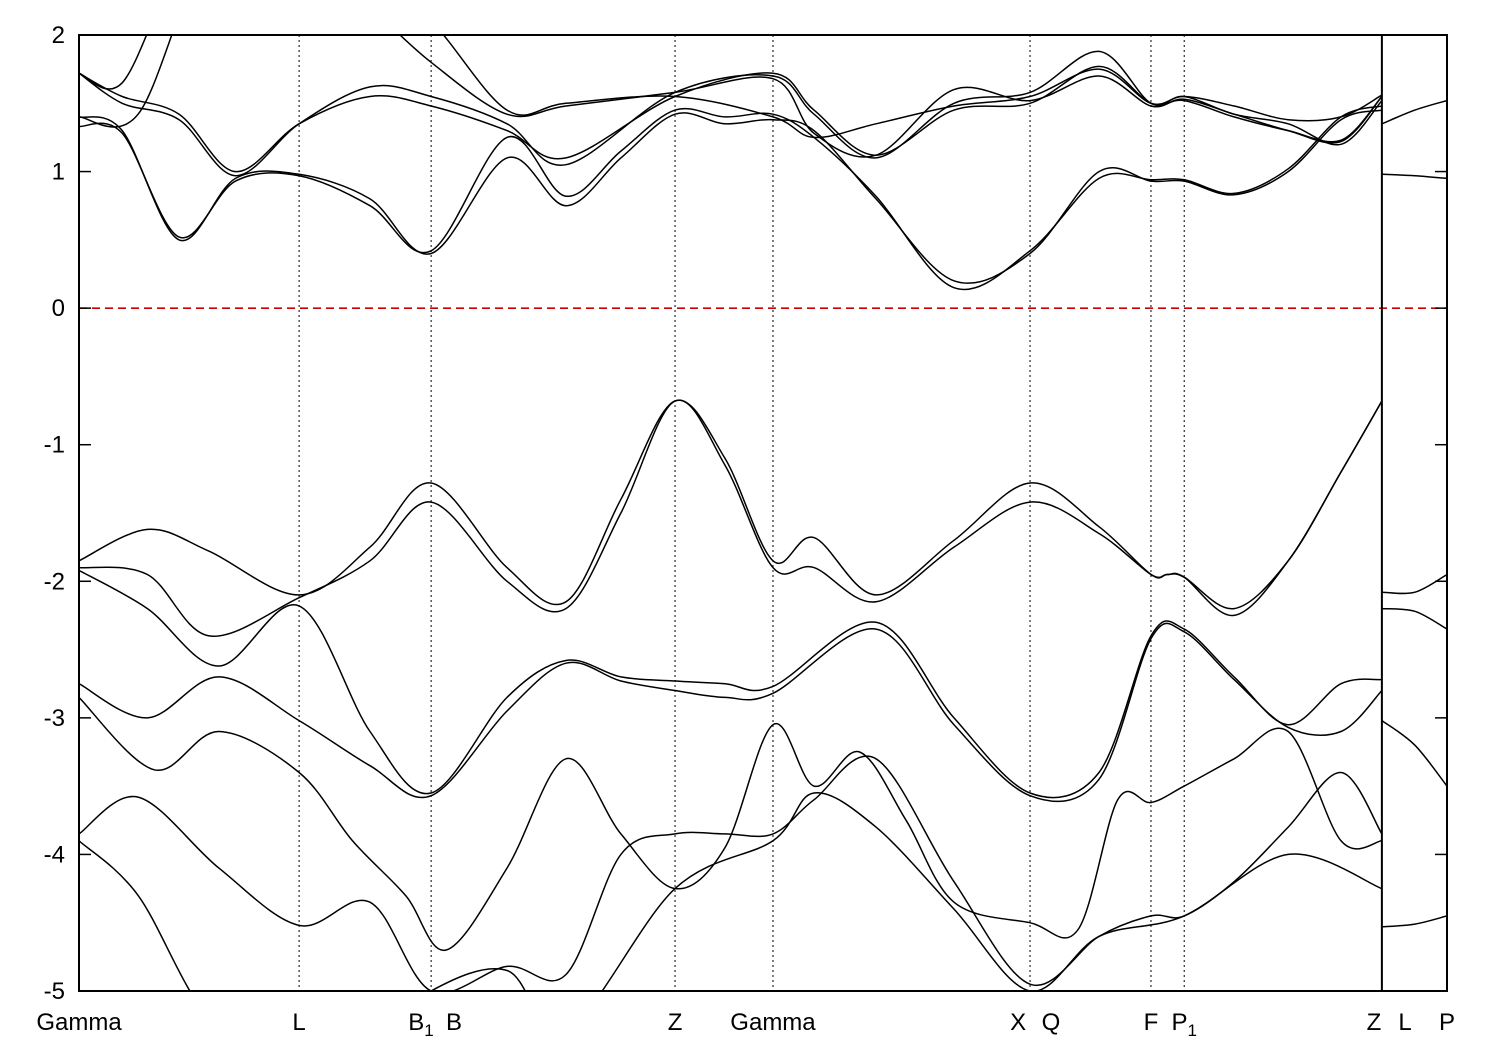 This screenshot has width=1500, height=1050. What do you see at coordinates (420, 1024) in the screenshot?
I see `x-tick-label-2: B1` at bounding box center [420, 1024].